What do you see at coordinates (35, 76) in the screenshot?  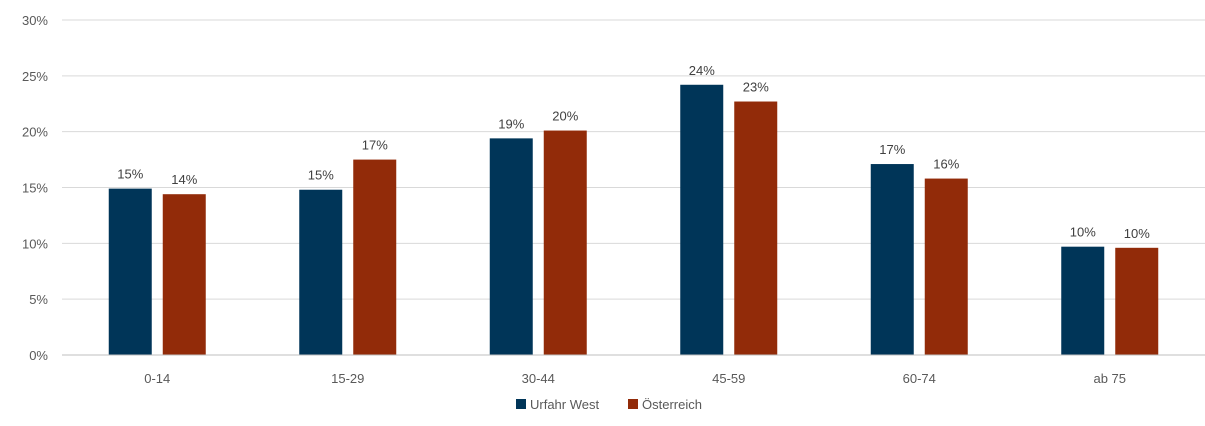 I see `y-tick-label: 25%` at bounding box center [35, 76].